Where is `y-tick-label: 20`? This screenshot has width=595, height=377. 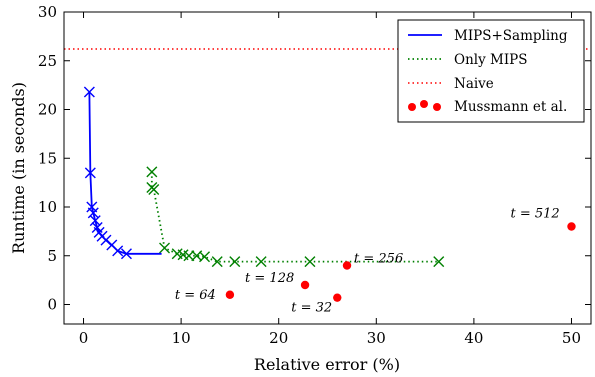 y-tick-label: 20 is located at coordinates (47, 110).